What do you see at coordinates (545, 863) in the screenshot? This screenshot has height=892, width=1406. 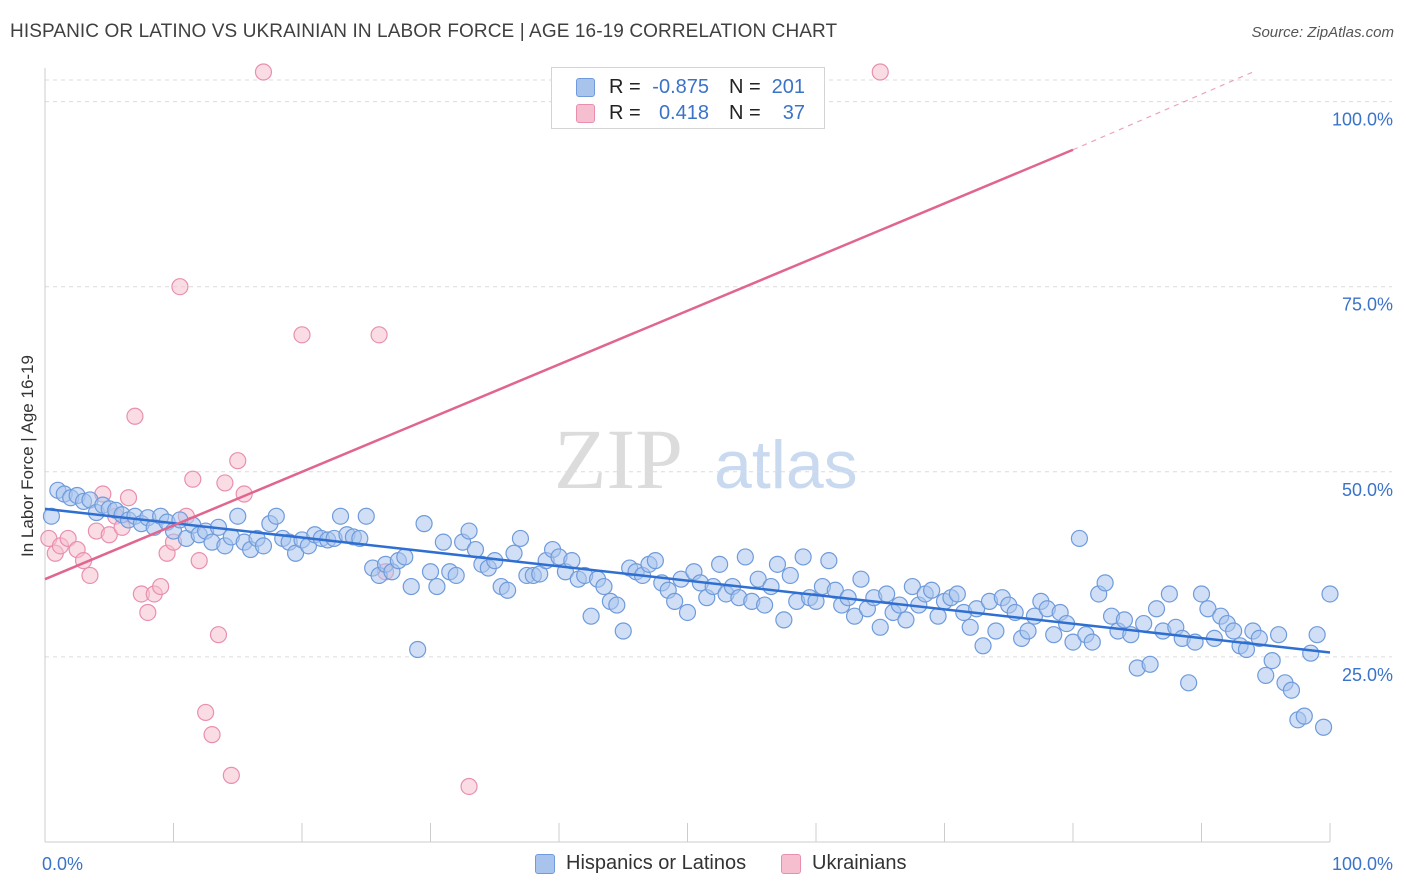 I see `legend-swatch-hispanics` at bounding box center [545, 863].